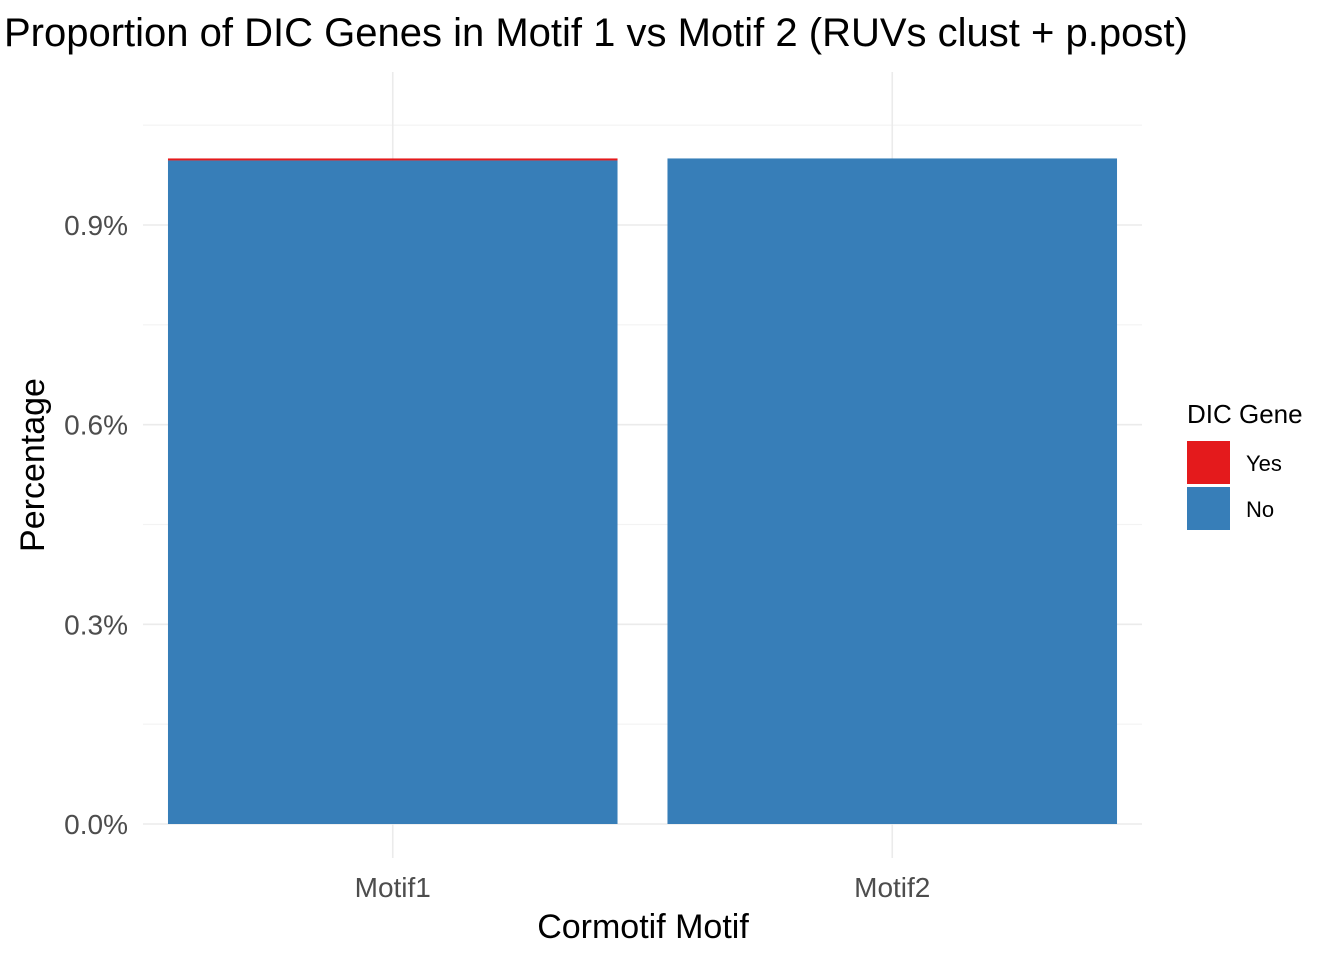 Image resolution: width=1344 pixels, height=960 pixels. I want to click on legend: DIC Gene Yes No, so click(1245, 464).